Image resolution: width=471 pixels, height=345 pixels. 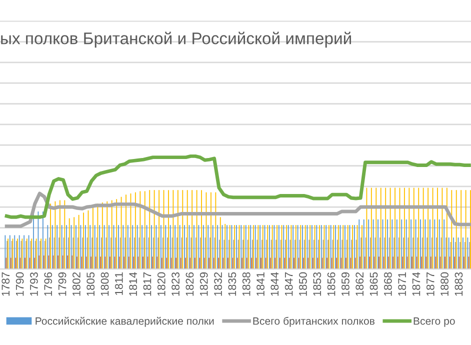 I want to click on x-tick-label: 1844, so click(x=274, y=284).